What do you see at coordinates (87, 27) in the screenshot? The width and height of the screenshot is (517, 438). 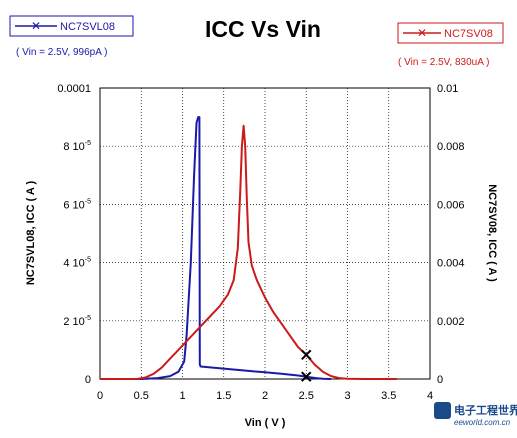 I see `legend-left-label: NC7SVL08` at bounding box center [87, 27].